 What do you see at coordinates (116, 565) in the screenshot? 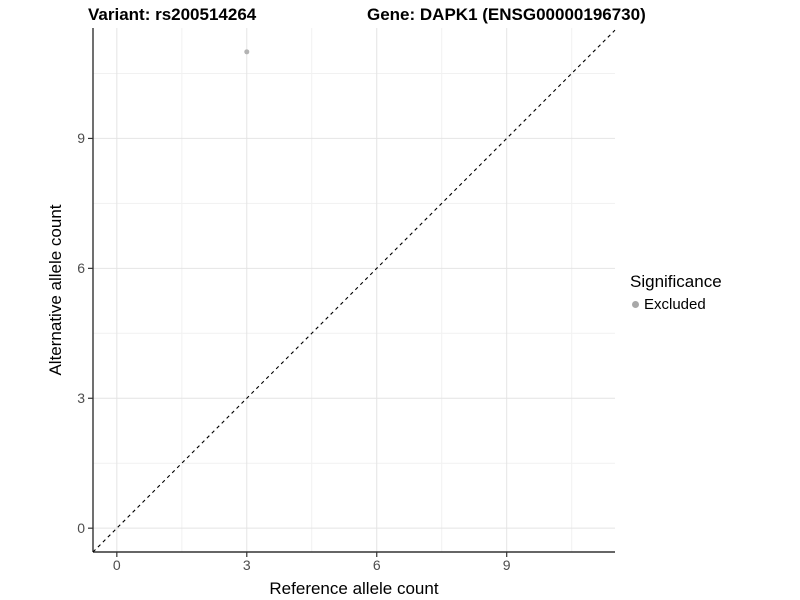
I see `x-tick-label: 0` at bounding box center [116, 565].